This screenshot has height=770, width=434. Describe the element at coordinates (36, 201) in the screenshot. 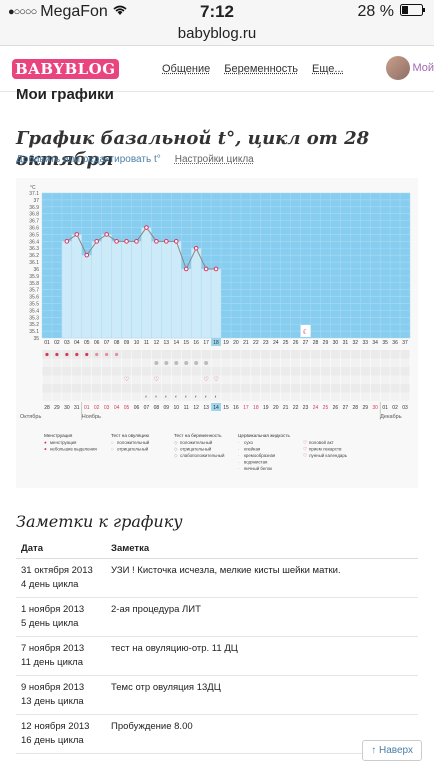

I see `y-tick-label: 37` at that location.